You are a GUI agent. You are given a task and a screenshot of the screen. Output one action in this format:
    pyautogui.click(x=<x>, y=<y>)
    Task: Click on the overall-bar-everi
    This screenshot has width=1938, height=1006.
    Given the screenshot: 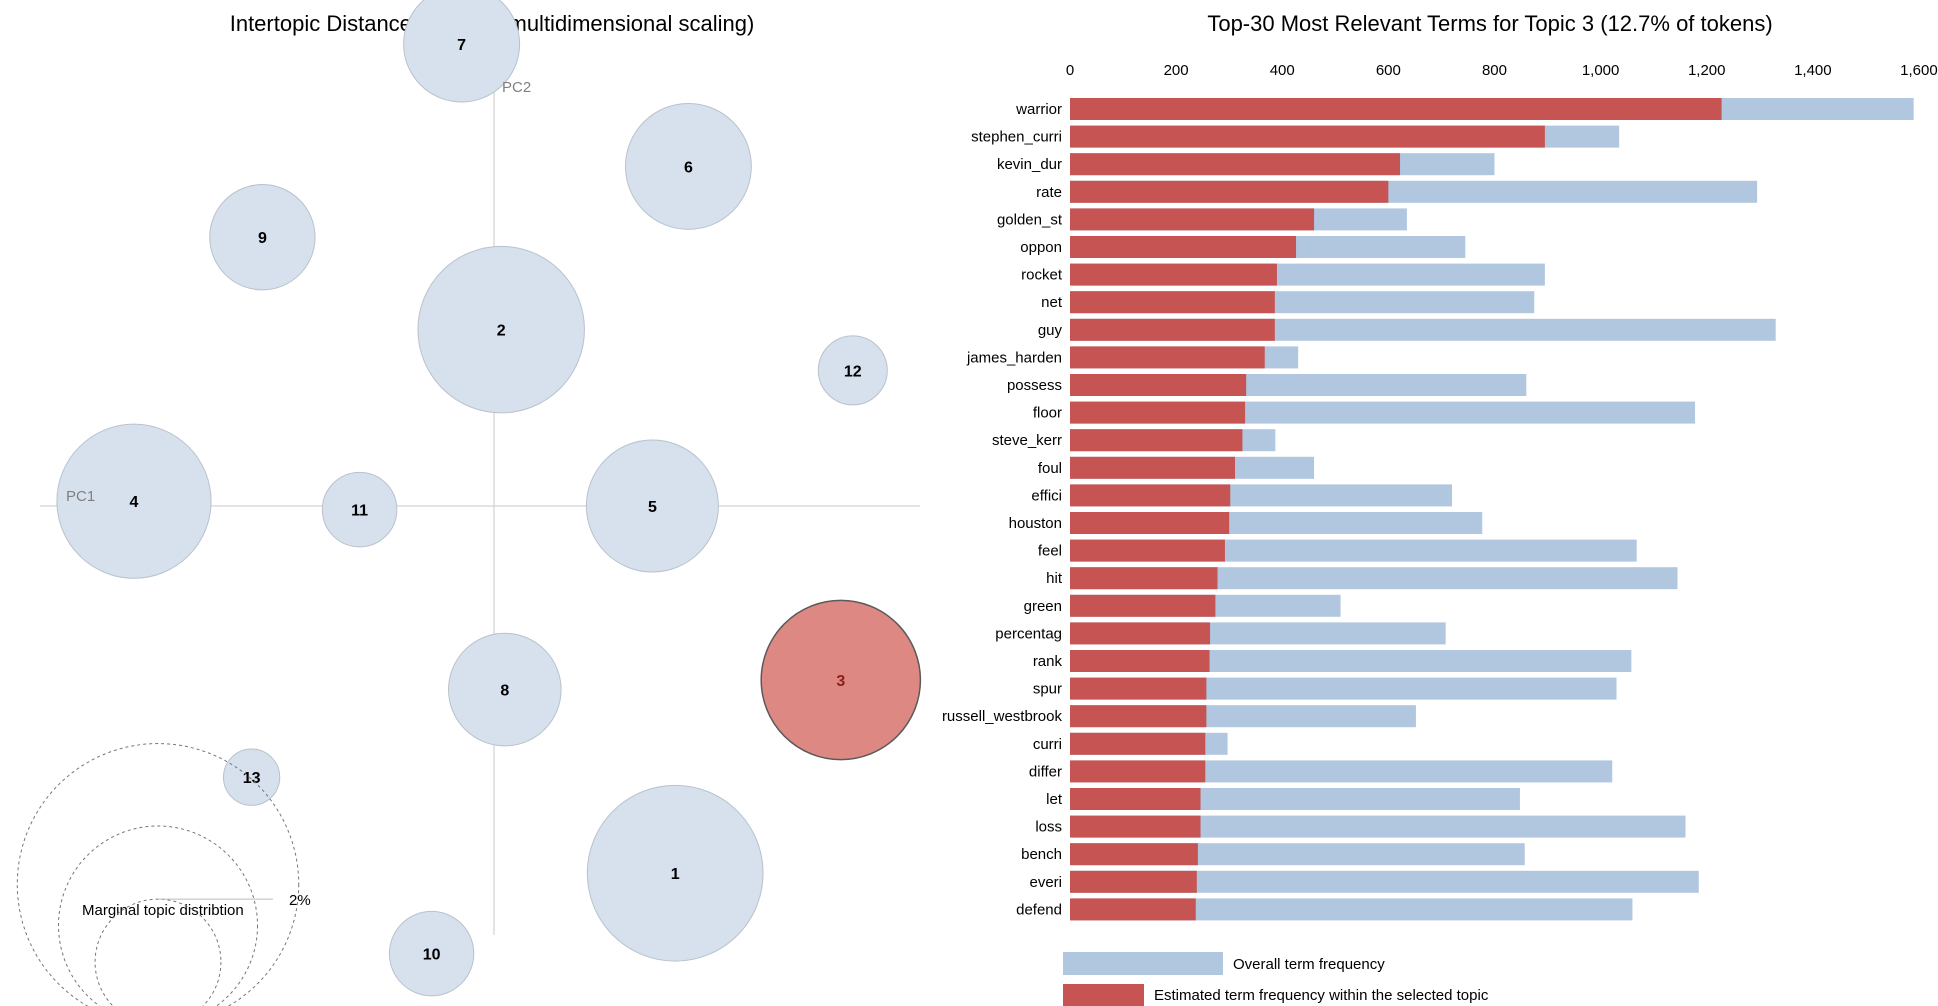 What is the action you would take?
    pyautogui.click(x=1384, y=881)
    